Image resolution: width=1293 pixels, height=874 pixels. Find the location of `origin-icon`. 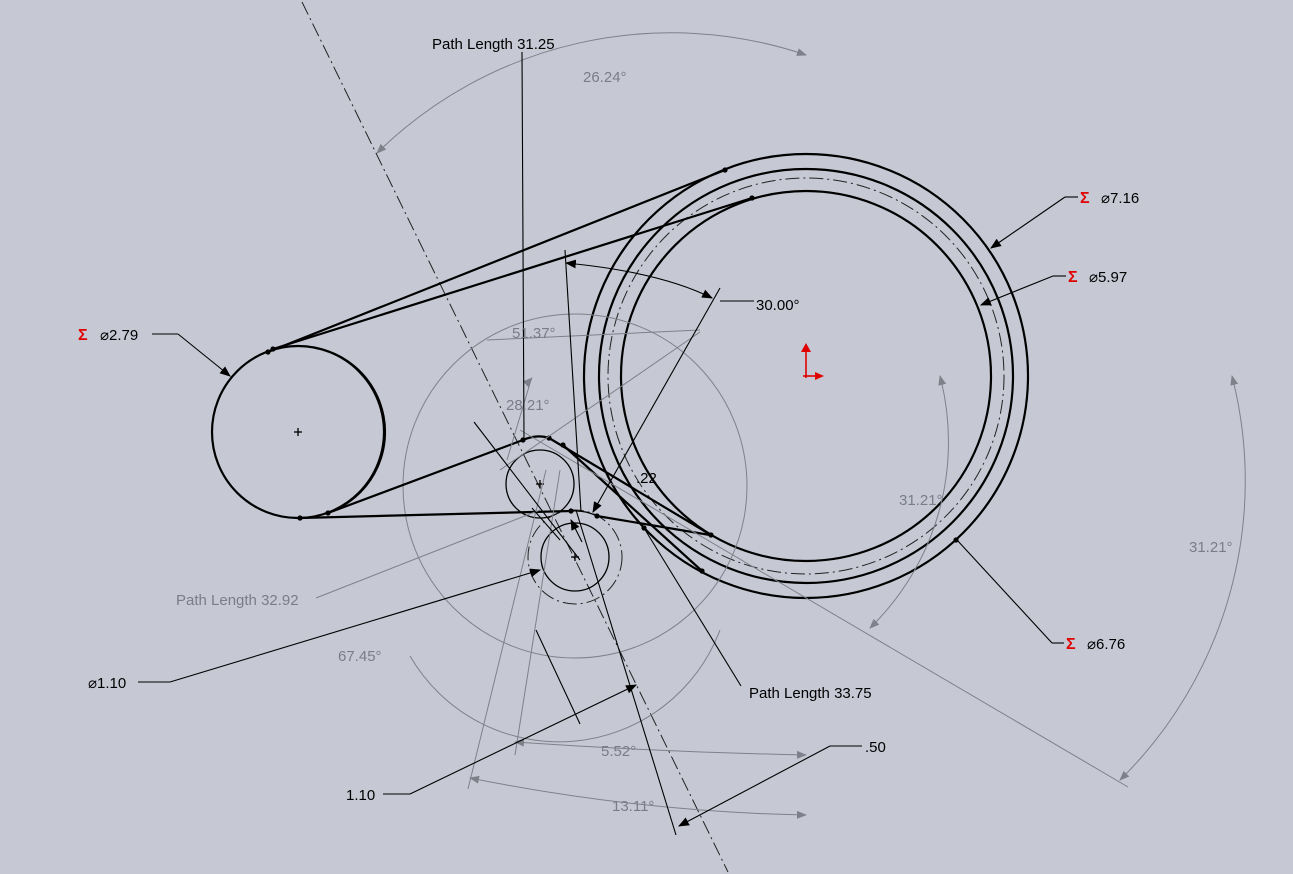

origin-icon is located at coordinates (812, 361).